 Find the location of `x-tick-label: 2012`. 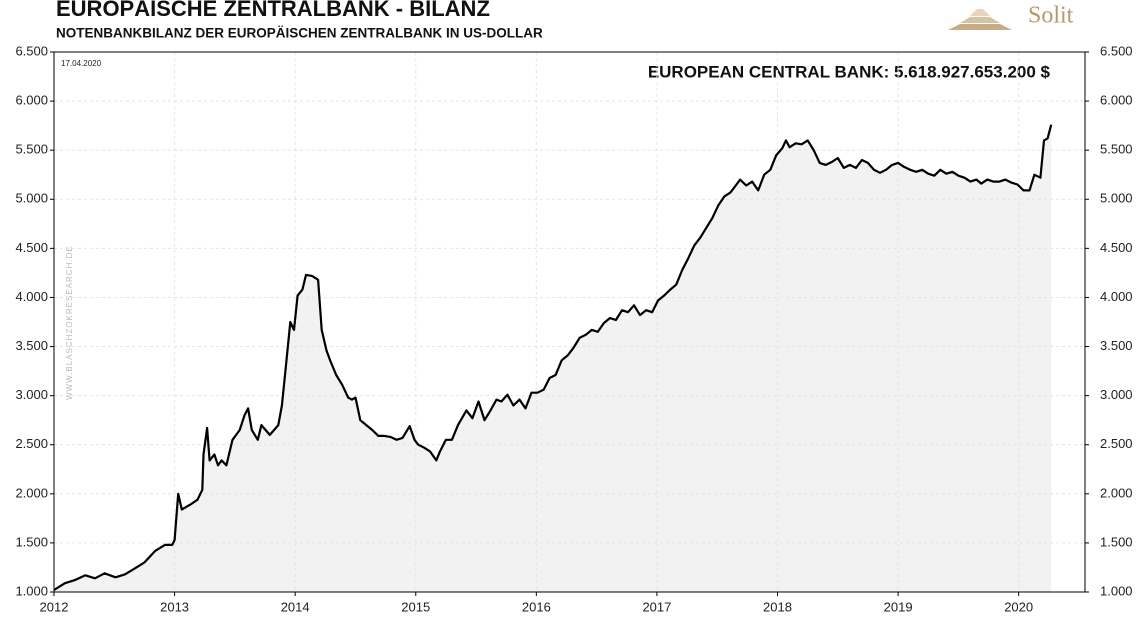

x-tick-label: 2012 is located at coordinates (54, 606).